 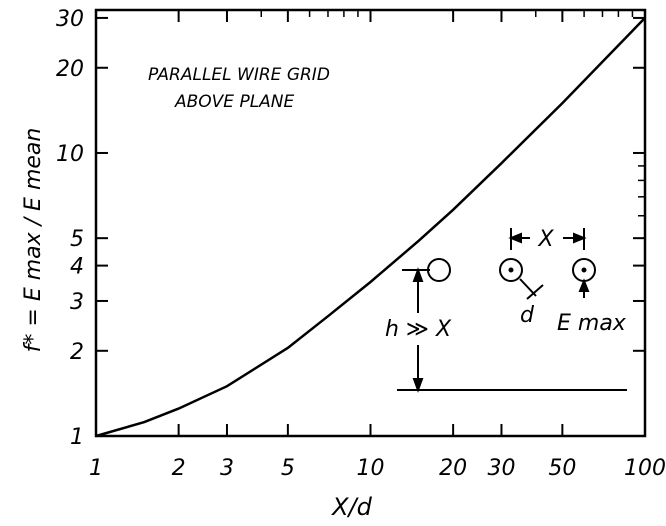 I want to click on y-tick-label-7: 30, so click(x=70, y=19).